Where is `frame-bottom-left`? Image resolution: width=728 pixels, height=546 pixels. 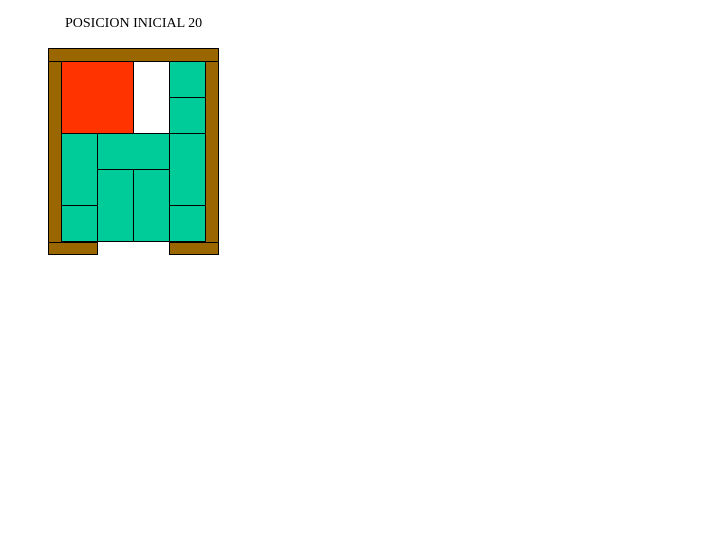 frame-bottom-left is located at coordinates (73, 248).